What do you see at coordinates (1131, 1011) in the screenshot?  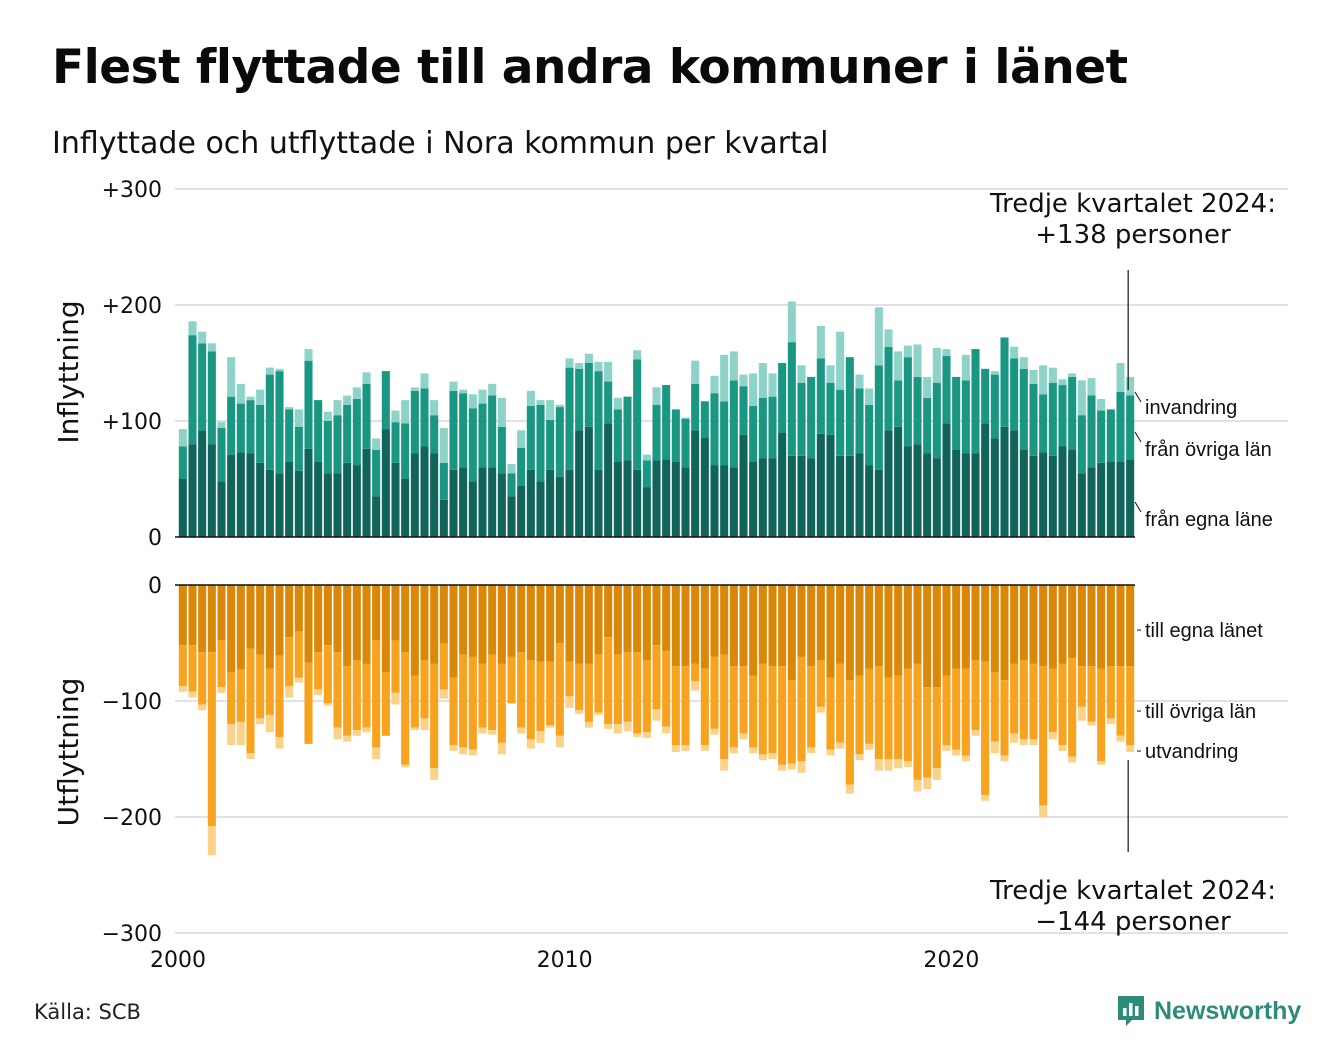 I see `newsworthy-logo-icon` at bounding box center [1131, 1011].